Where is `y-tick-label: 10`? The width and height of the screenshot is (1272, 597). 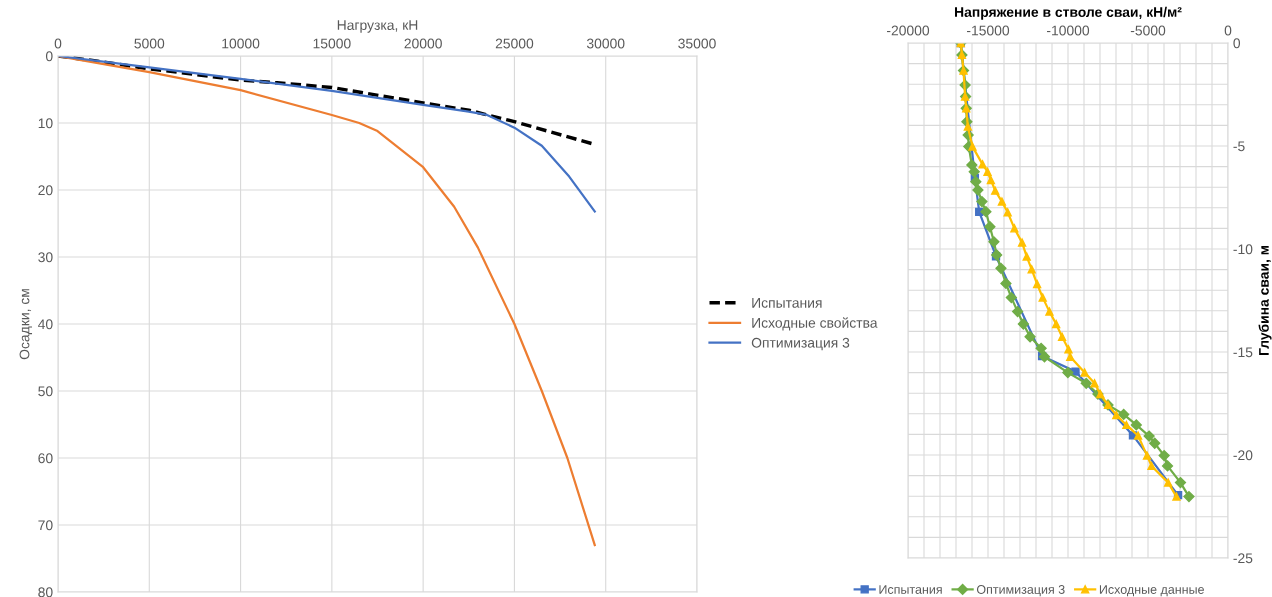 y-tick-label: 10 is located at coordinates (45, 123).